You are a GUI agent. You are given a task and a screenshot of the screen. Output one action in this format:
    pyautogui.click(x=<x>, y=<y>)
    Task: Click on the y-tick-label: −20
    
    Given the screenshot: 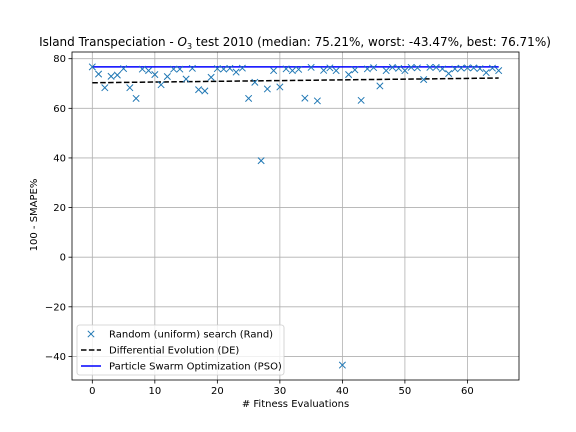 What is the action you would take?
    pyautogui.click(x=55, y=307)
    